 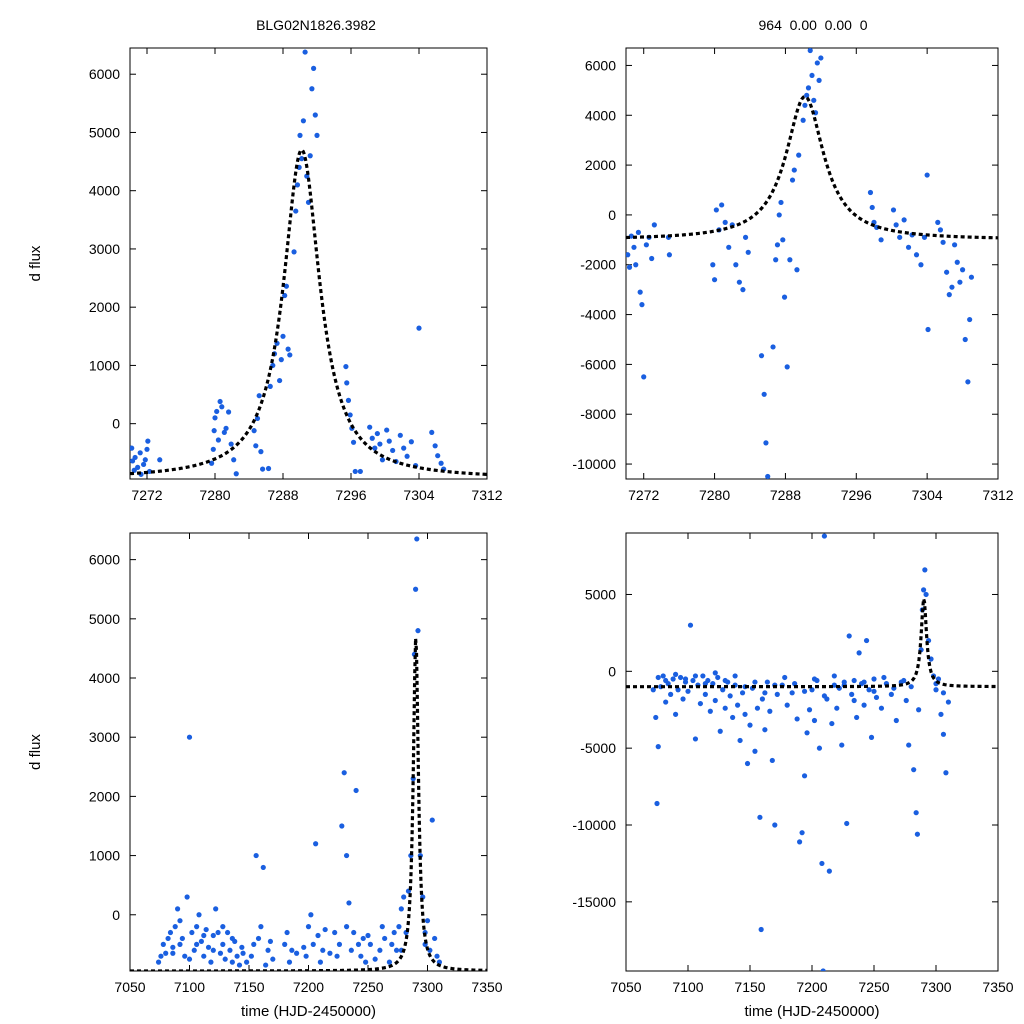 I want to click on x-tick-label: 7300, so click(x=427, y=987).